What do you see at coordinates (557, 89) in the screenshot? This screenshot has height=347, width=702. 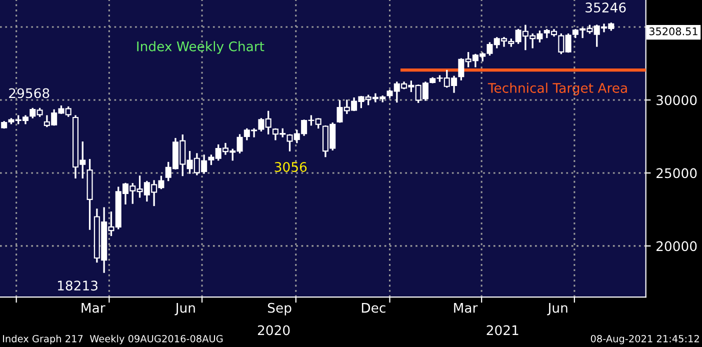 I see `series-label: Technical Target Area` at bounding box center [557, 89].